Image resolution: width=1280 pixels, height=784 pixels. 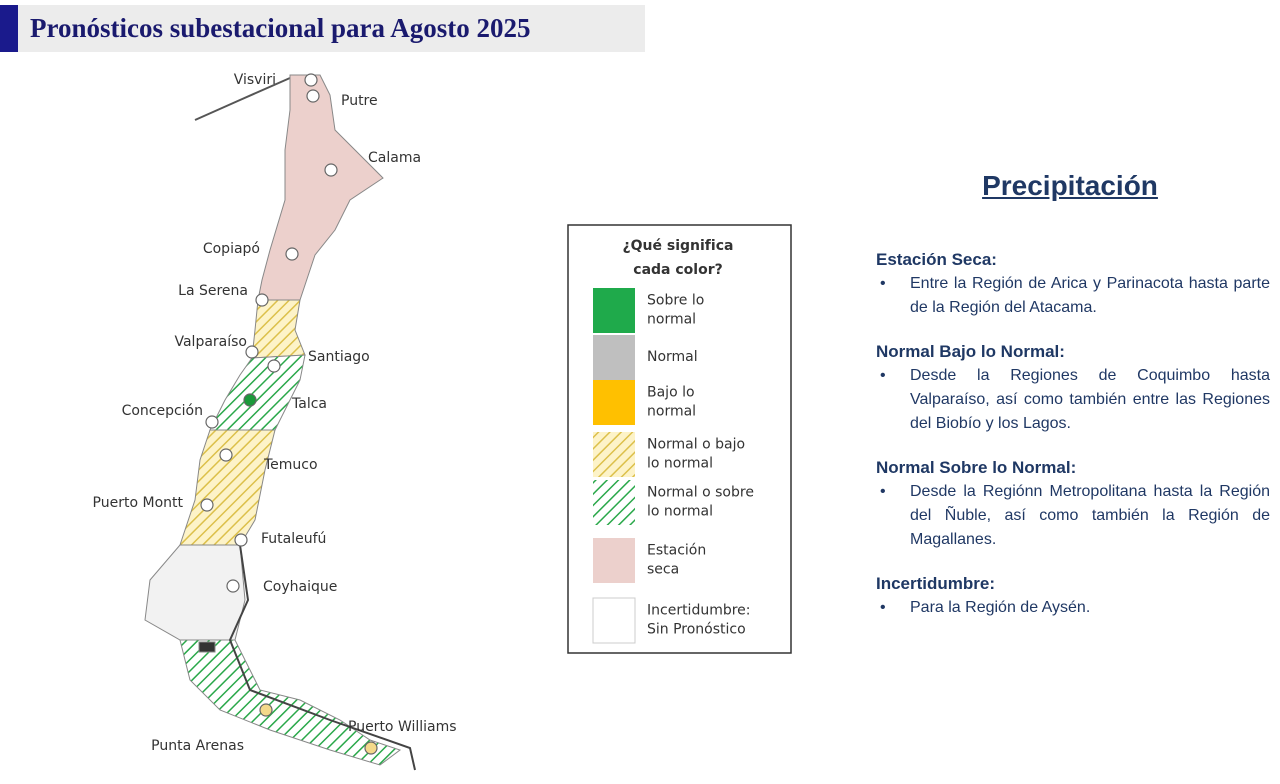 What do you see at coordinates (210, 342) in the screenshot?
I see `place-label: Valparaíso` at bounding box center [210, 342].